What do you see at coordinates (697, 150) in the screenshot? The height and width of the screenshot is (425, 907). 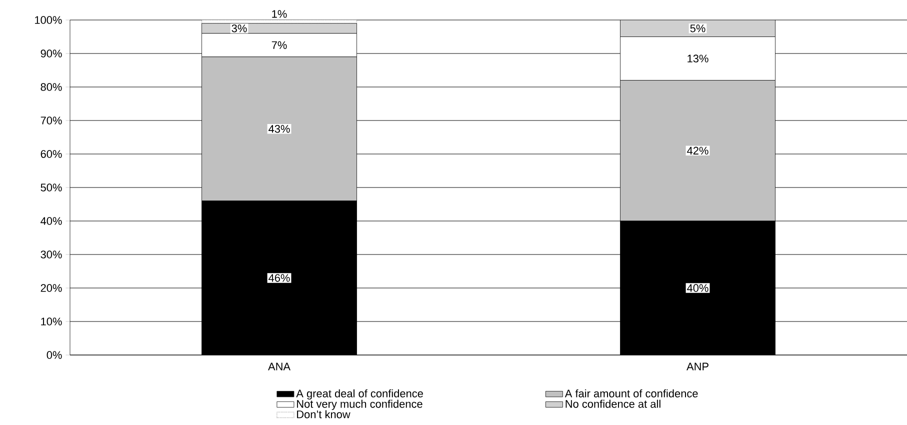 I see `data-label: 42%` at bounding box center [697, 150].